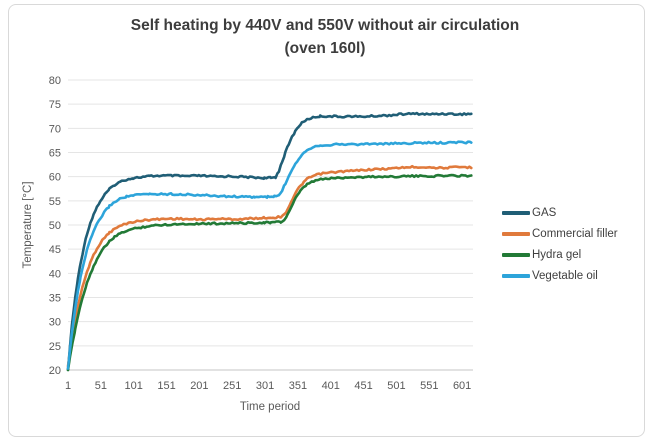 Image resolution: width=650 pixels, height=444 pixels. Describe the element at coordinates (68, 386) in the screenshot. I see `x-tick-label: 1` at that location.